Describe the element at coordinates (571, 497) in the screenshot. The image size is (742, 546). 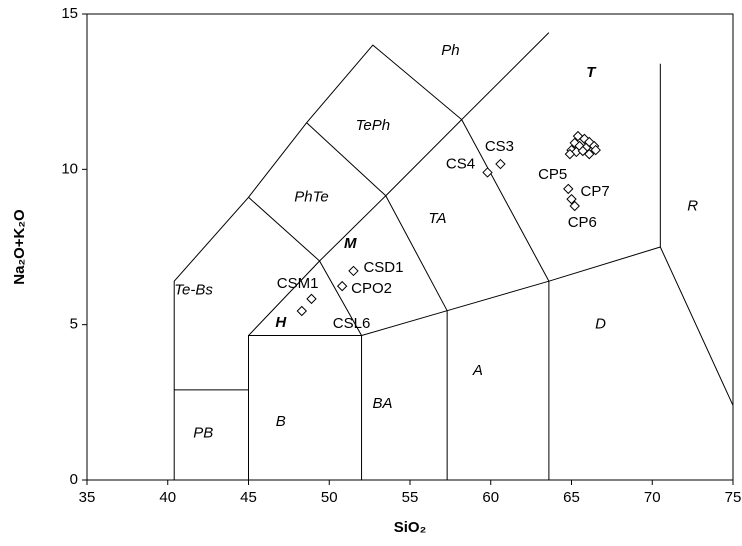
I see `x-tick-label: 65` at that location.